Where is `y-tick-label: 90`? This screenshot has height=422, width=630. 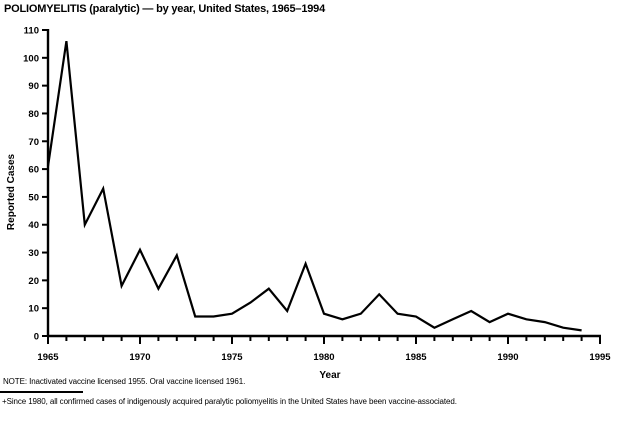 y-tick-label: 90 is located at coordinates (33, 86).